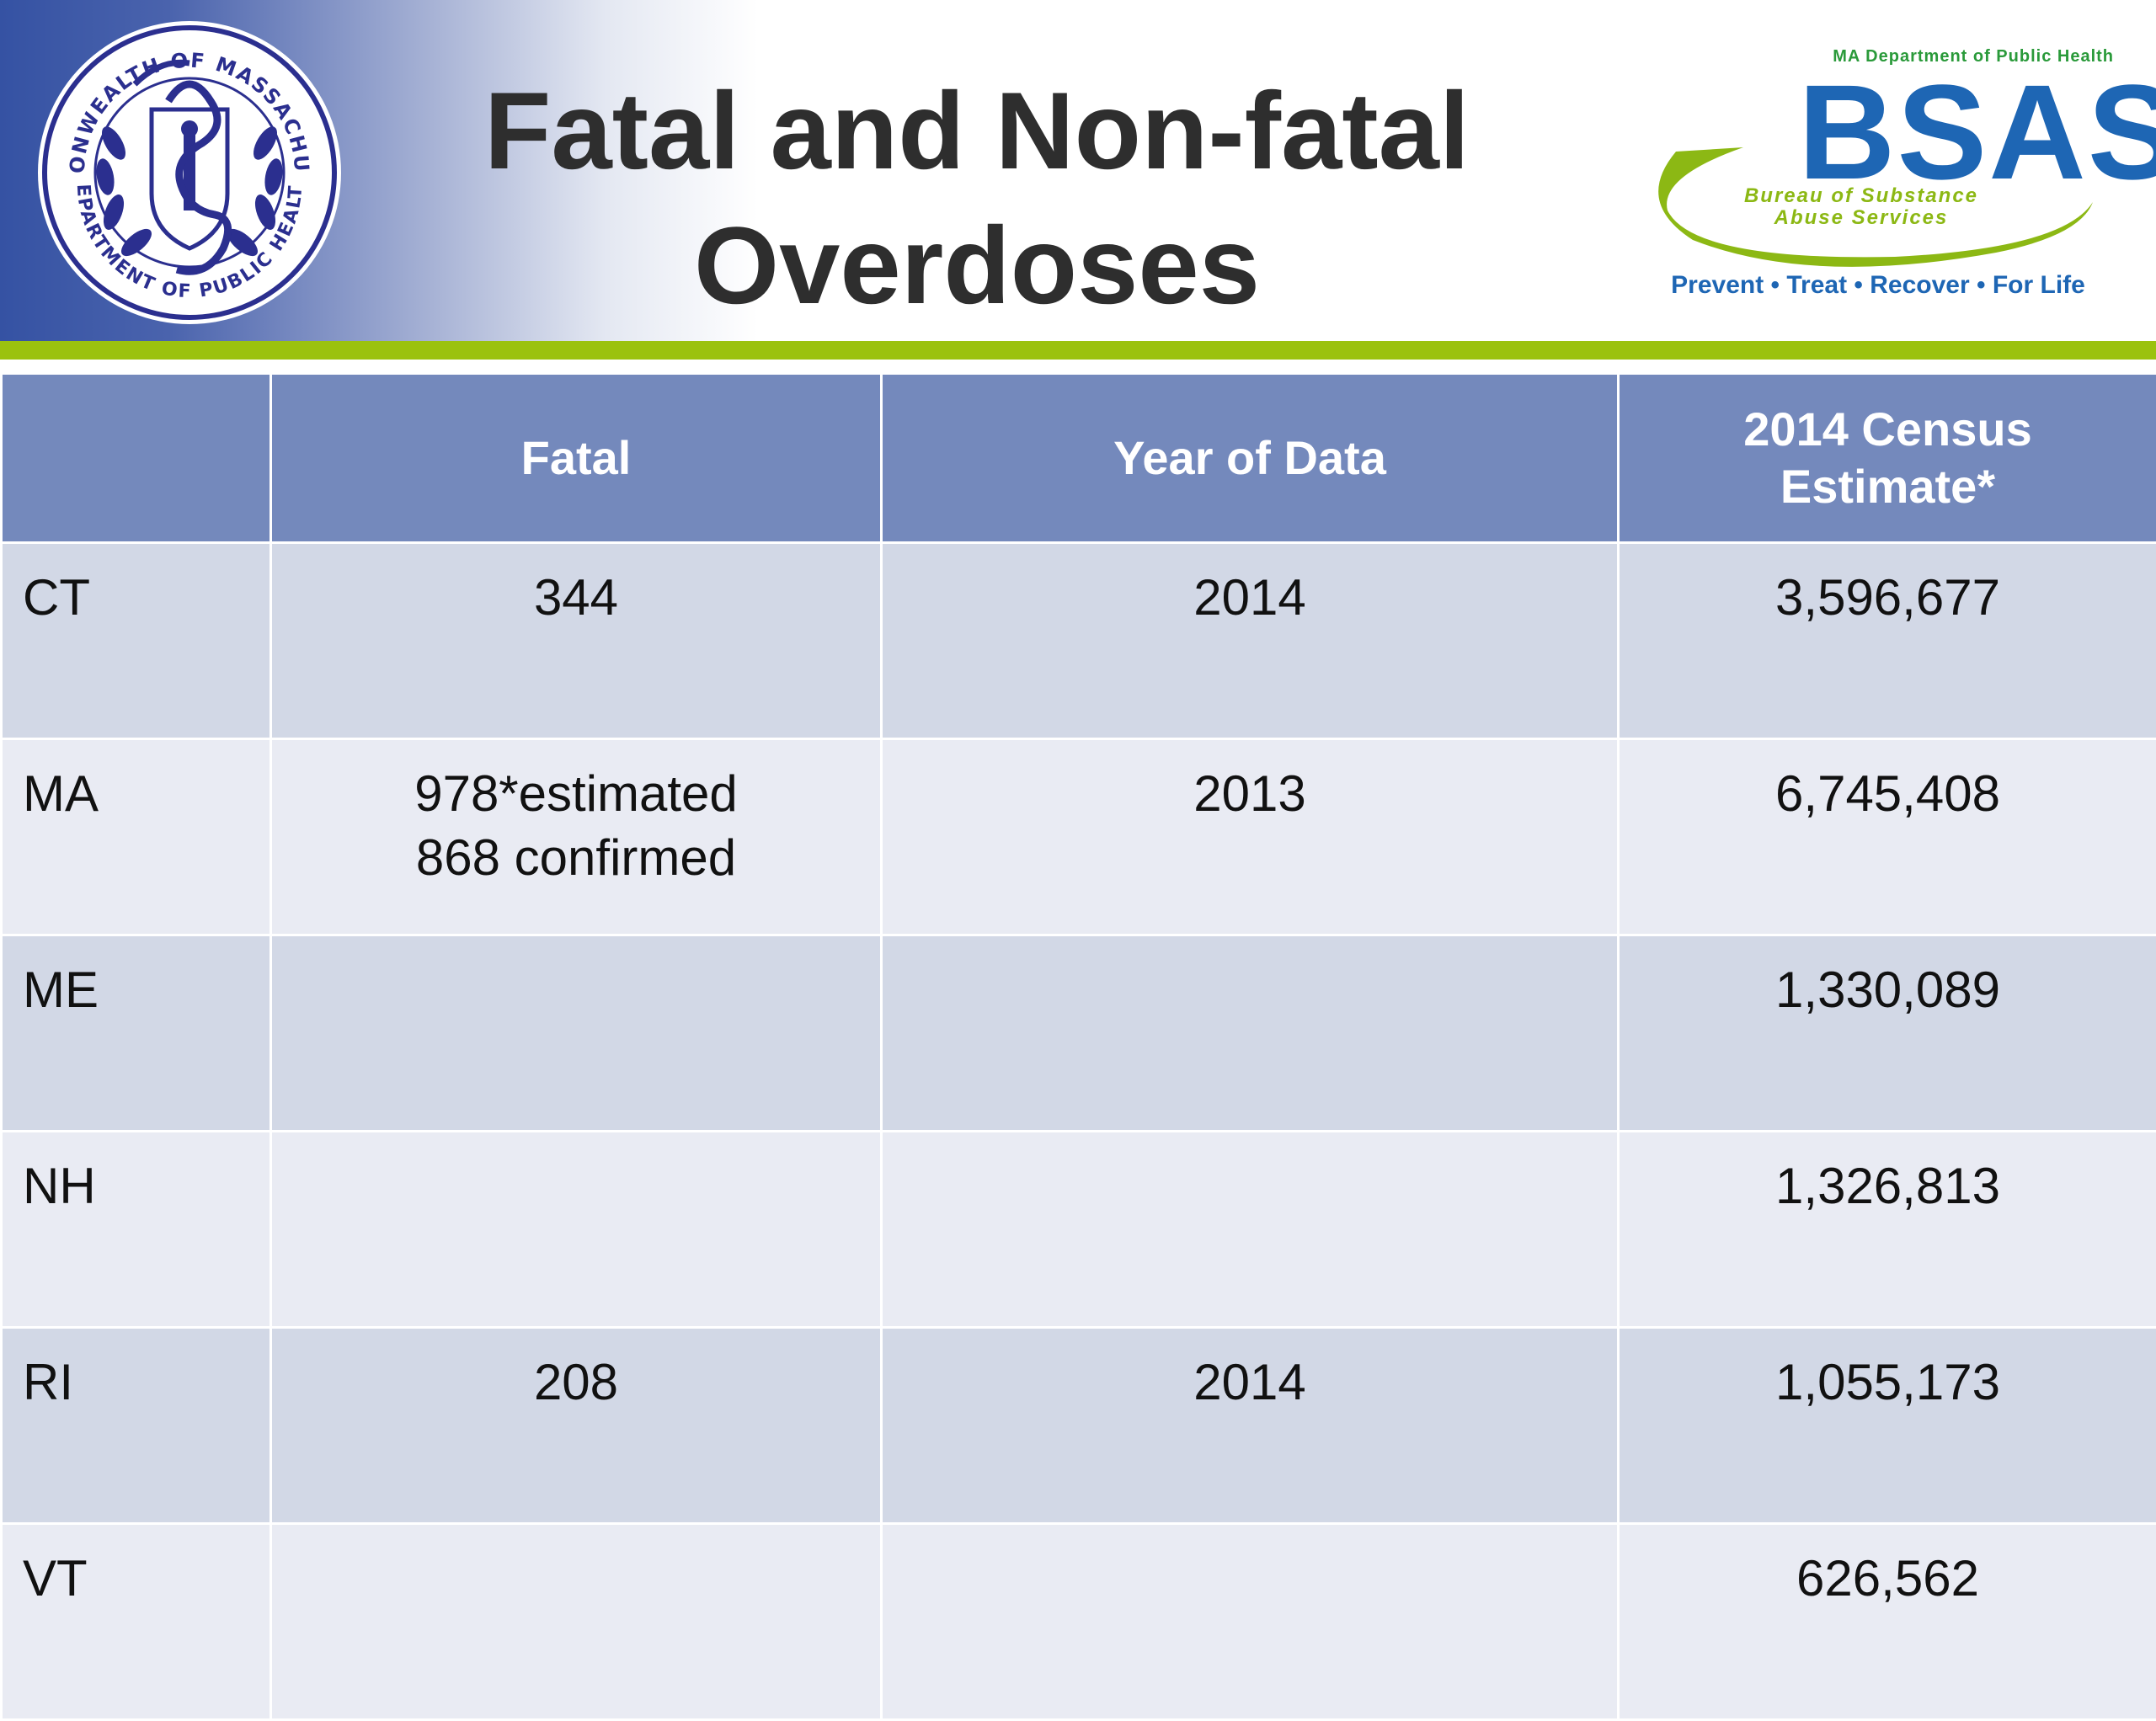  What do you see at coordinates (136, 1622) in the screenshot?
I see `cell-state: VT` at bounding box center [136, 1622].